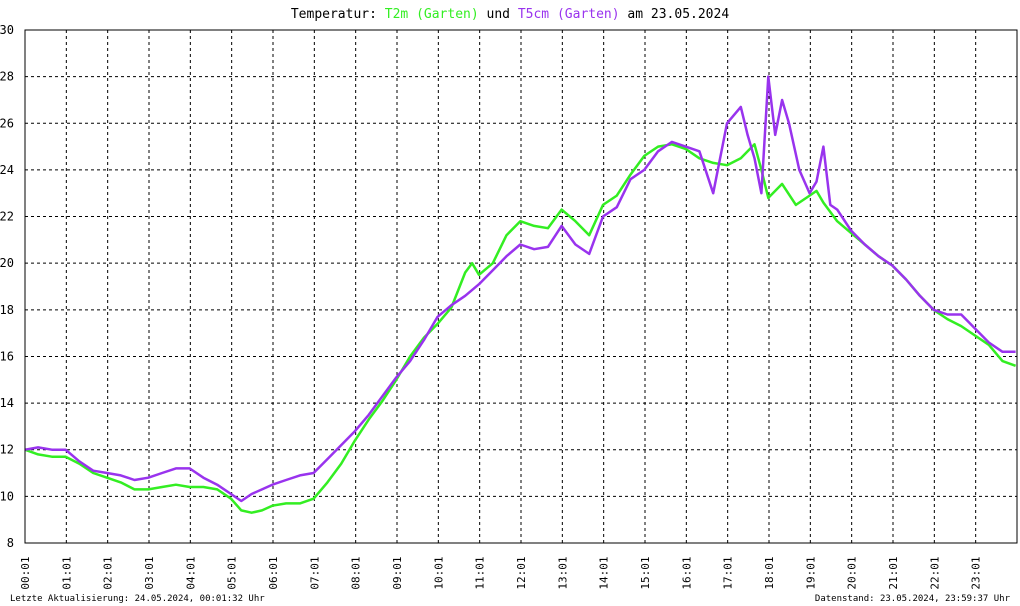 Image resolution: width=1020 pixels, height=606 pixels. What do you see at coordinates (686, 572) in the screenshot?
I see `x-tick-label: 16:01` at bounding box center [686, 572].